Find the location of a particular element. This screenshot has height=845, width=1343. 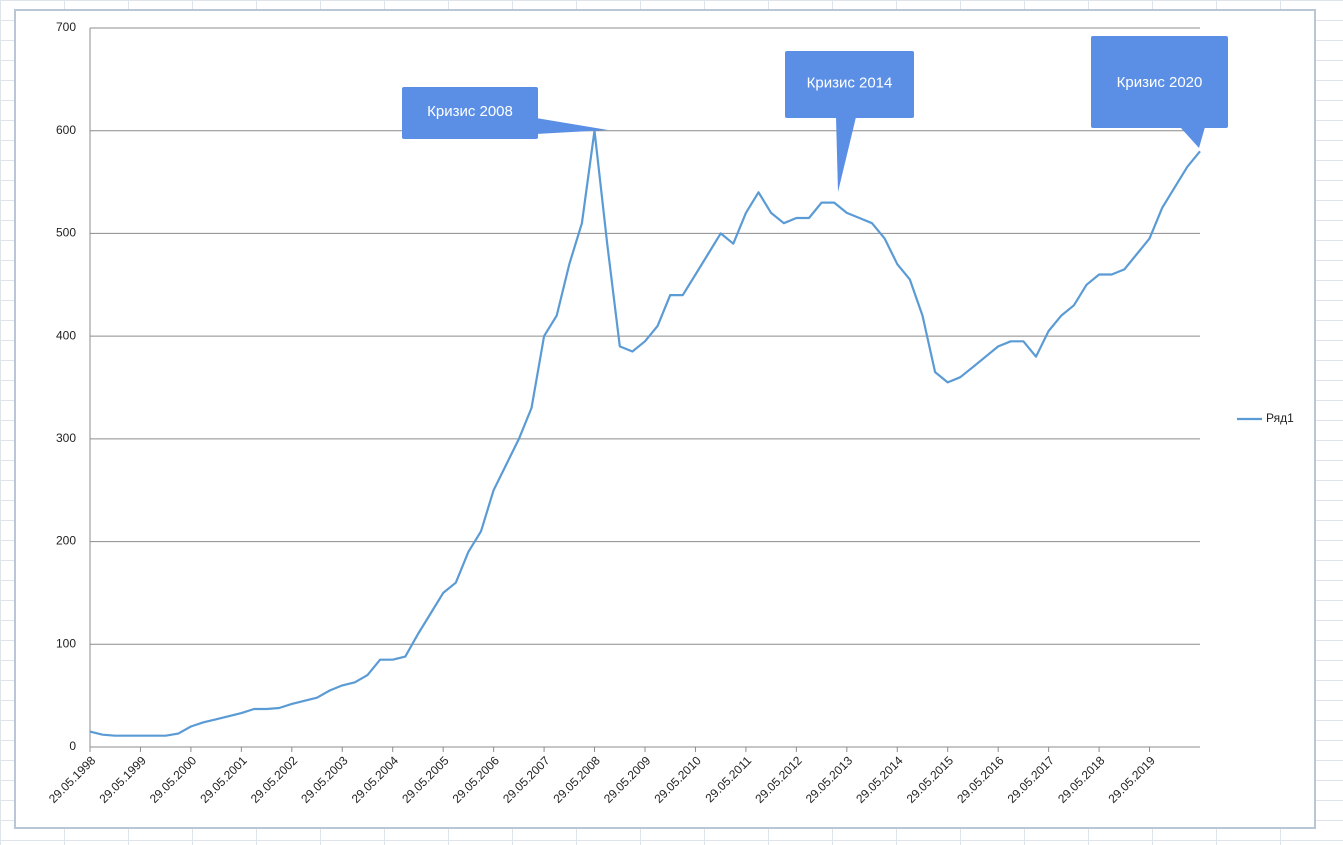

y-tick-label: 600 is located at coordinates (66, 130).